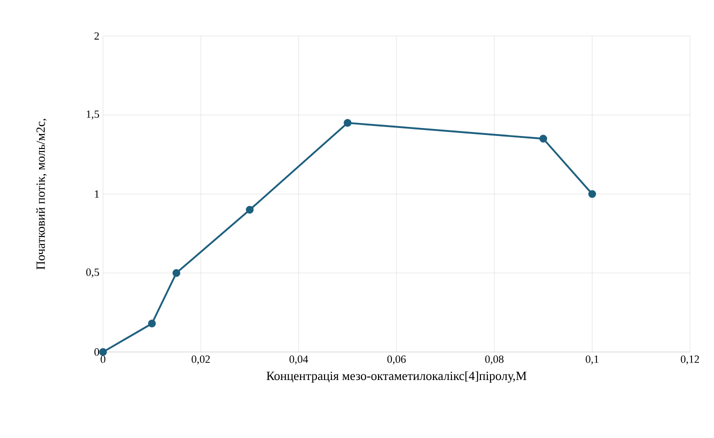  Describe the element at coordinates (494, 360) in the screenshot. I see `x-tick-label: 0,08` at that location.